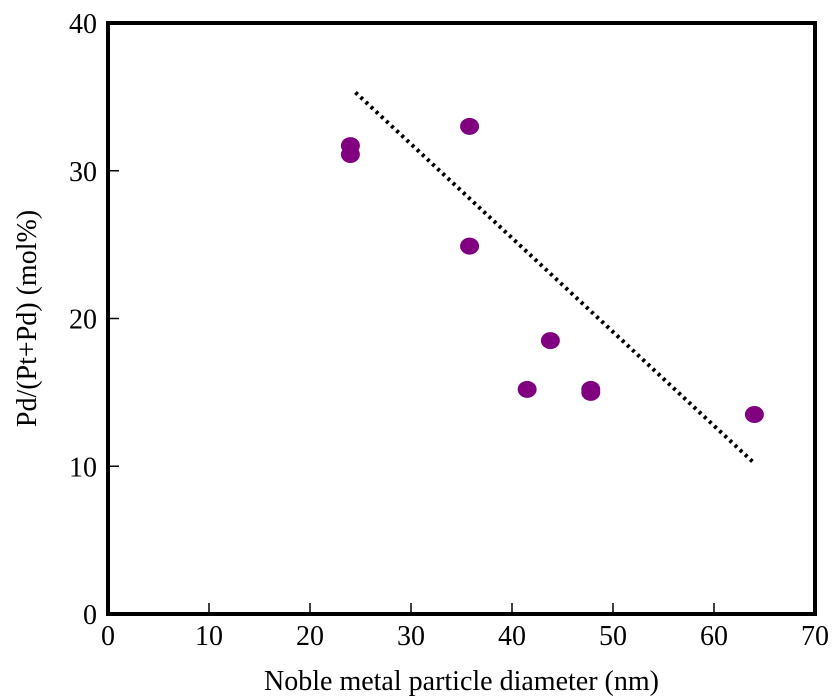 The image size is (836, 698). I want to click on y-tick-label: 10, so click(83, 467).